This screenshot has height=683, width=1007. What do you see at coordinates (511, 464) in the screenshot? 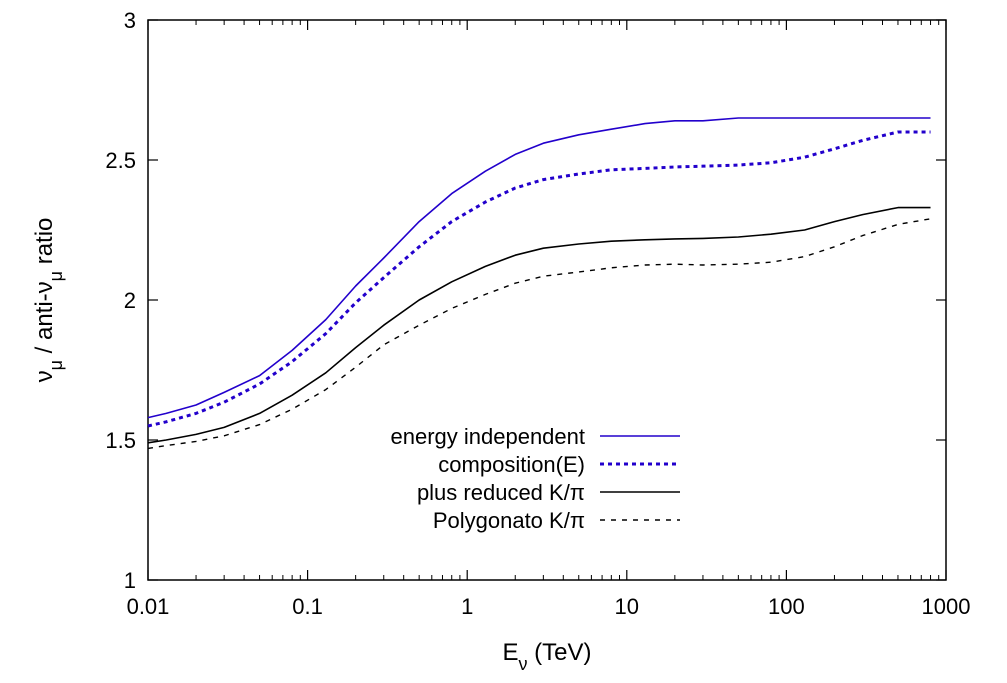
I see `legend-label: composition(E)` at bounding box center [511, 464].